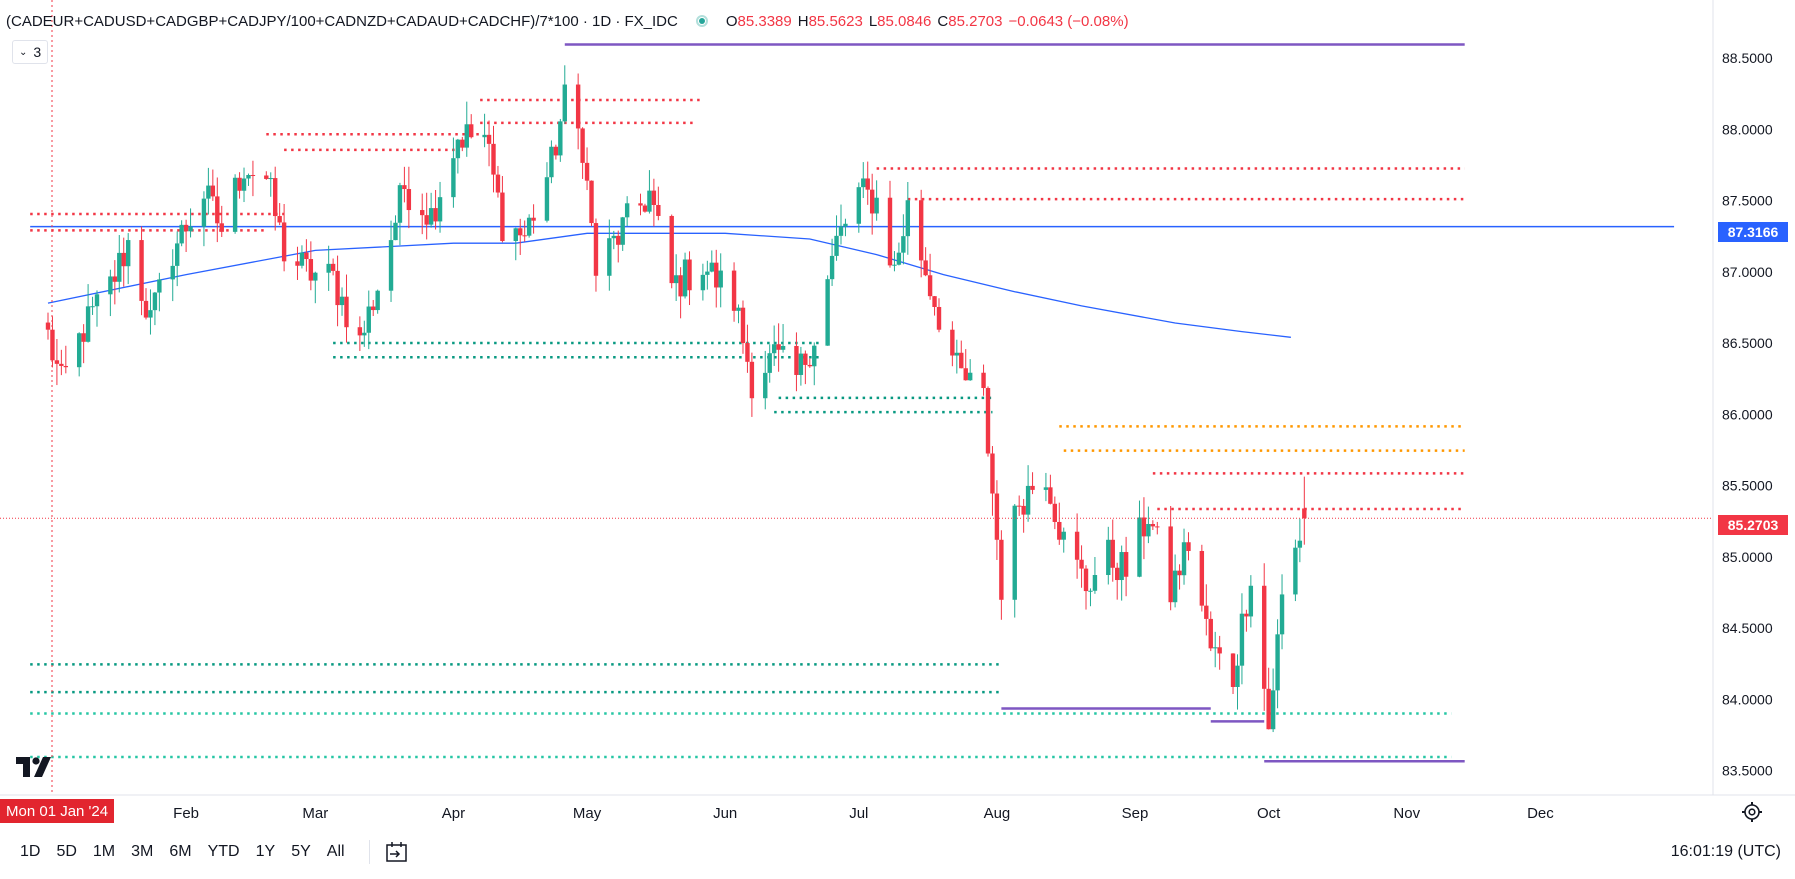  Describe the element at coordinates (30, 52) in the screenshot. I see `indicators-toggle: ⌄ 3` at that location.